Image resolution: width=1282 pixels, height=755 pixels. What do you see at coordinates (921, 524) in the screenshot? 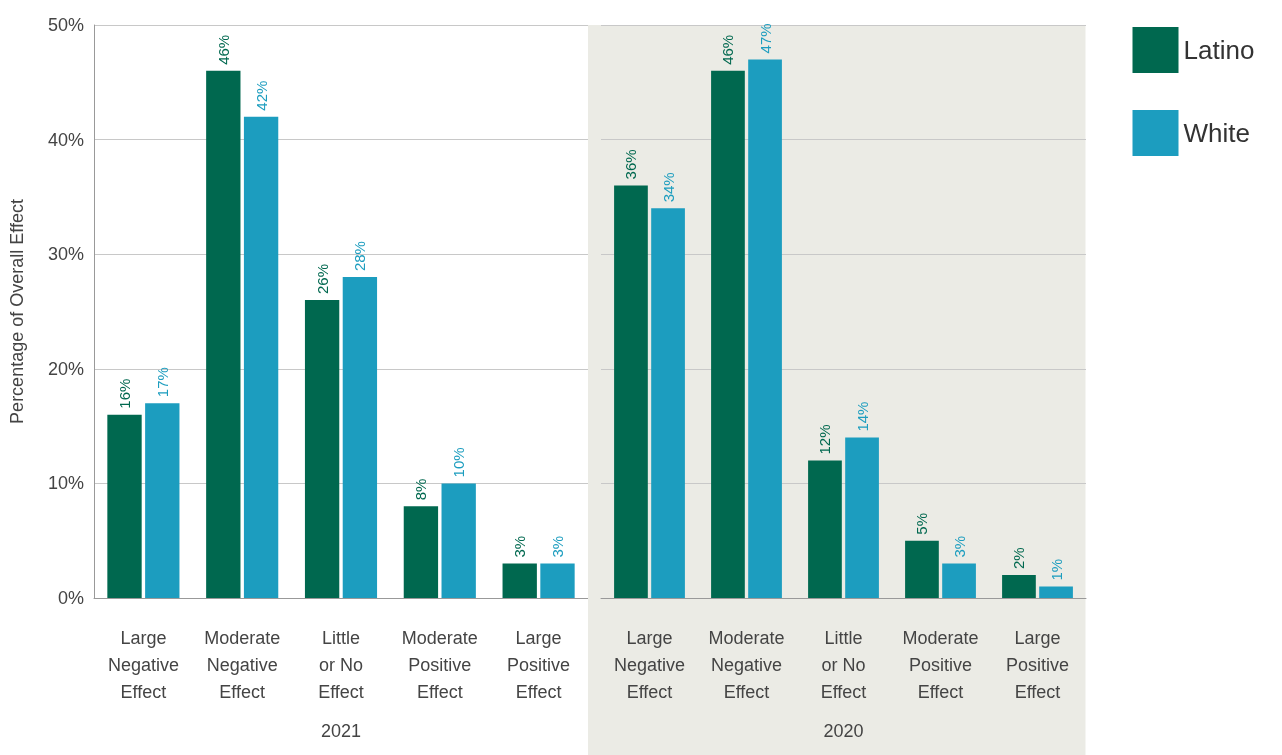
I see `data-label: 5%` at bounding box center [921, 524].